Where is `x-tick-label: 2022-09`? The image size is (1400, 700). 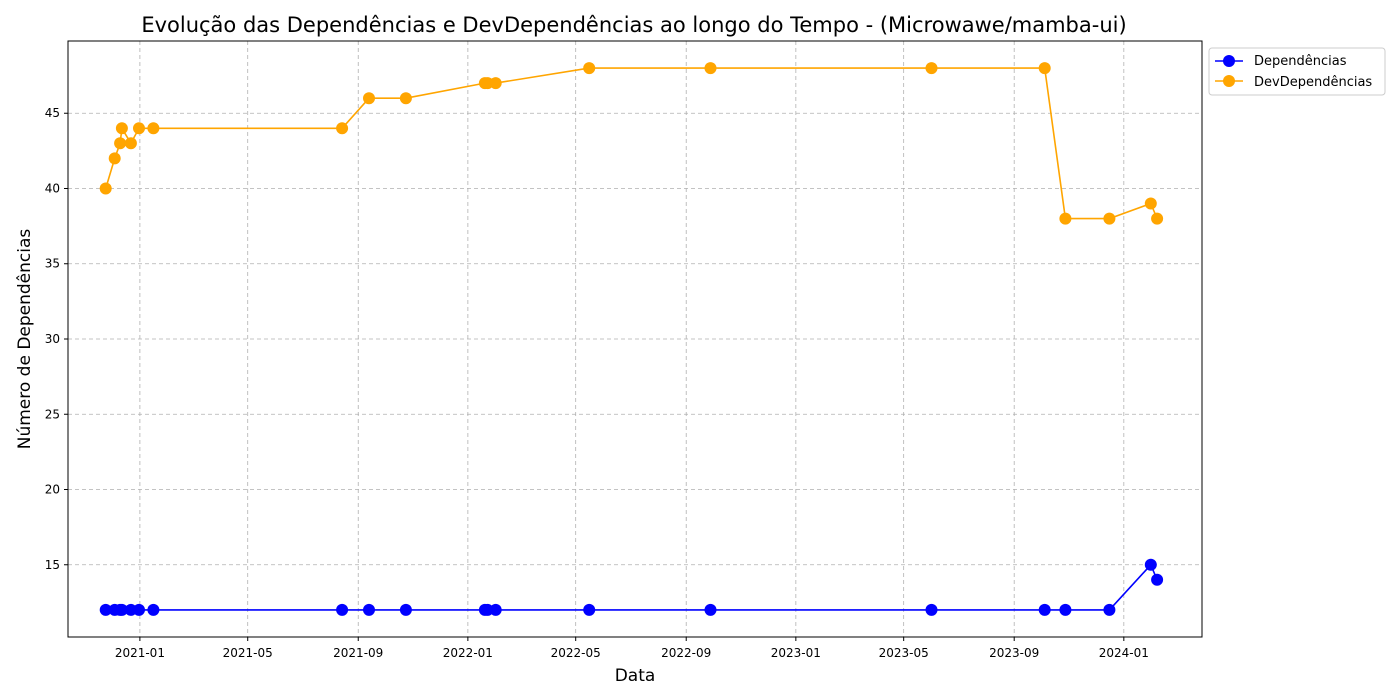 x-tick-label: 2022-09 is located at coordinates (686, 653).